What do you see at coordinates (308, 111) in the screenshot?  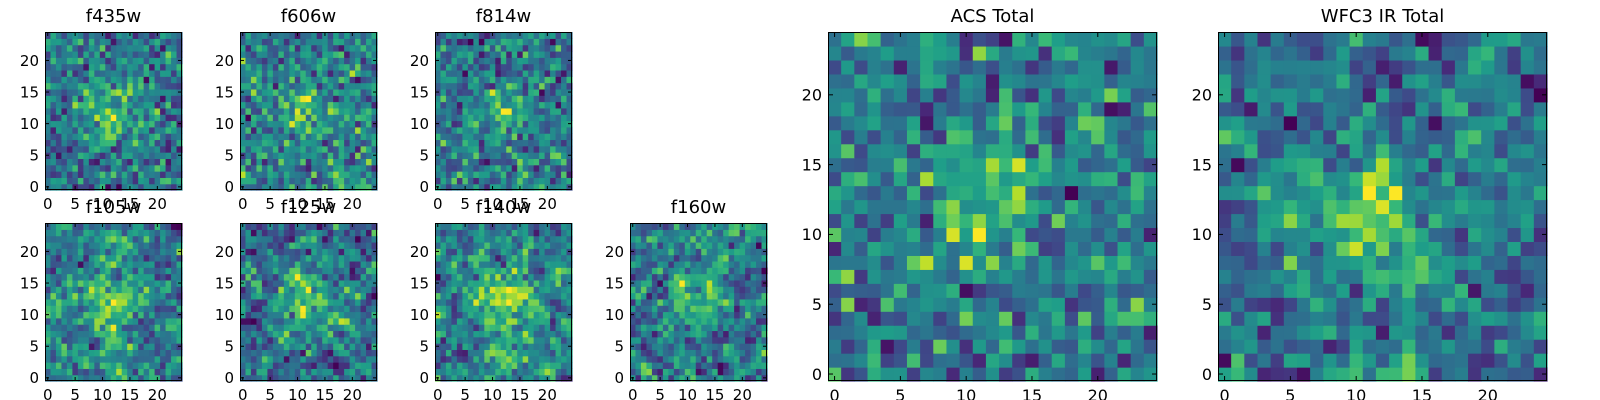 I see `axes-frame` at bounding box center [308, 111].